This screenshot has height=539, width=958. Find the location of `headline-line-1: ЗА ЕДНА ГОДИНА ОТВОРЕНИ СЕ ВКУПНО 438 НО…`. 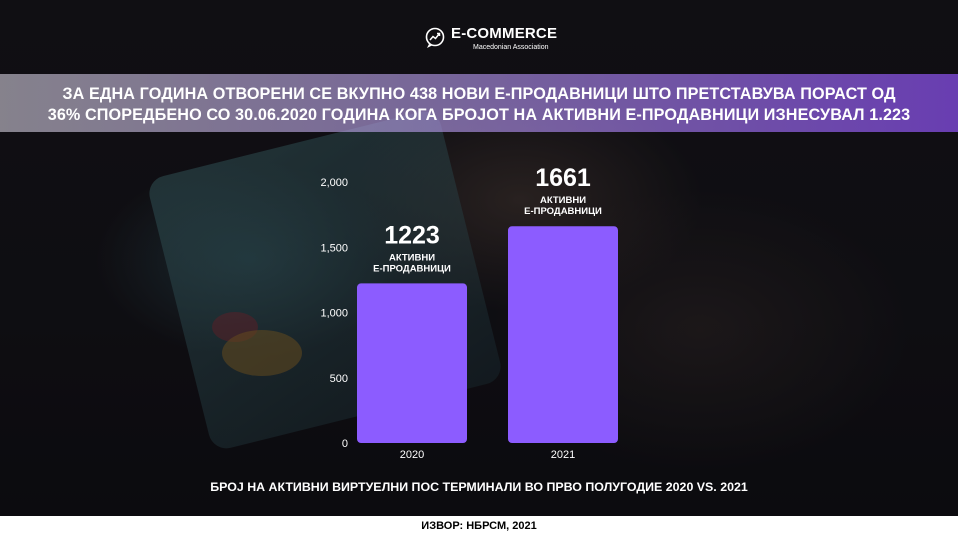

headline-line-1: ЗА ЕДНА ГОДИНА ОТВОРЕНИ СЕ ВКУПНО 438 НО… is located at coordinates (479, 94).